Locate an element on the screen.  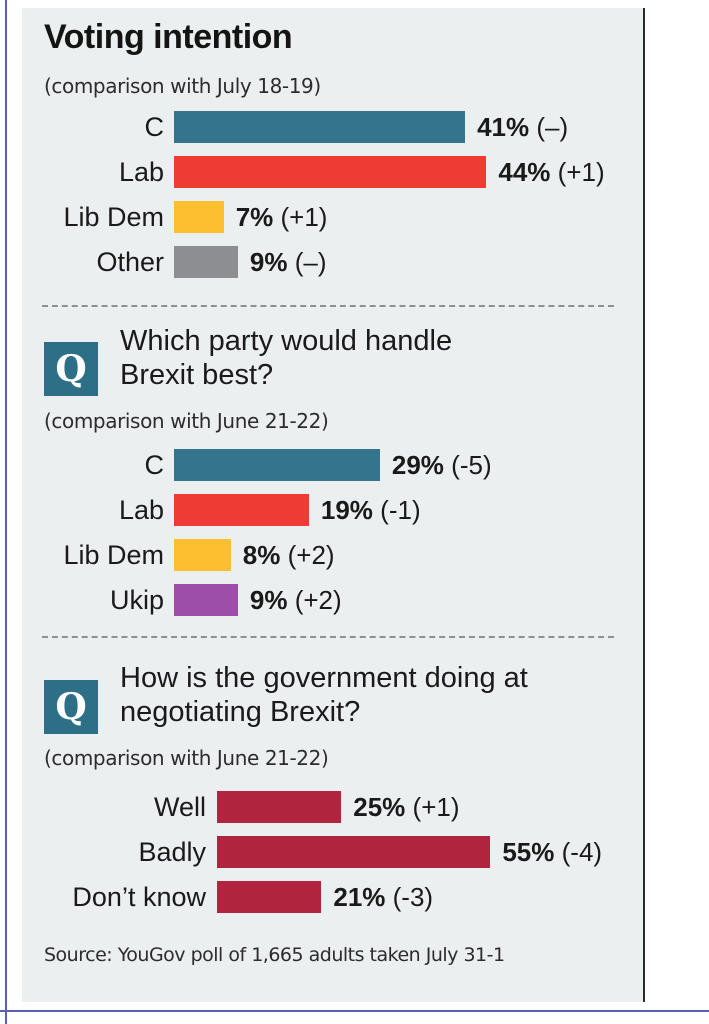
comparison-note: (comparison with July 18-19) is located at coordinates (182, 86).